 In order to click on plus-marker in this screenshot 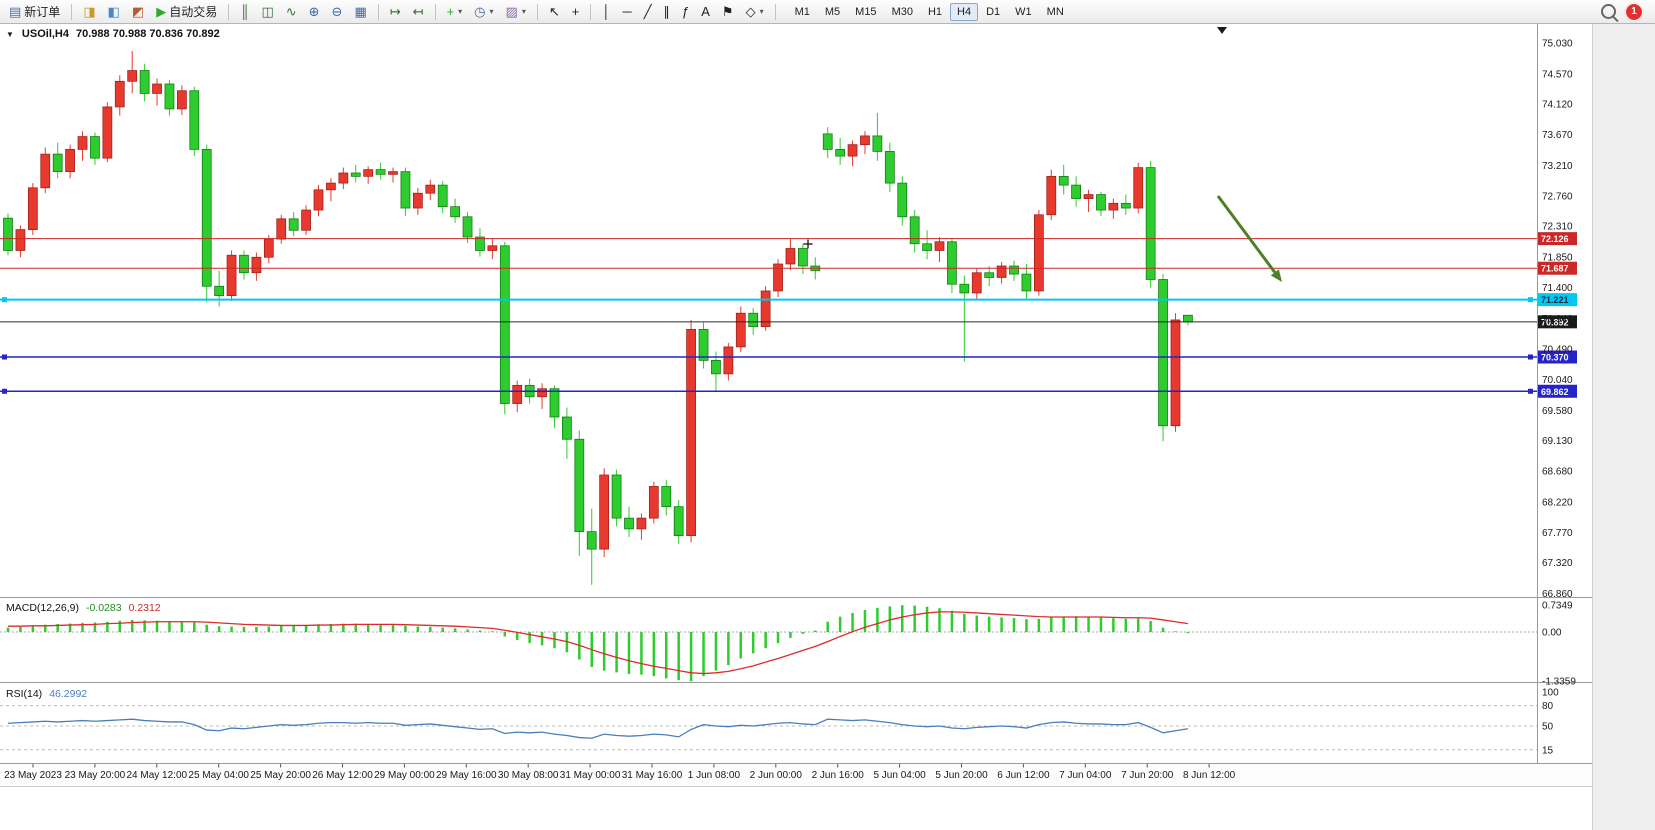, I will do `click(808, 244)`.